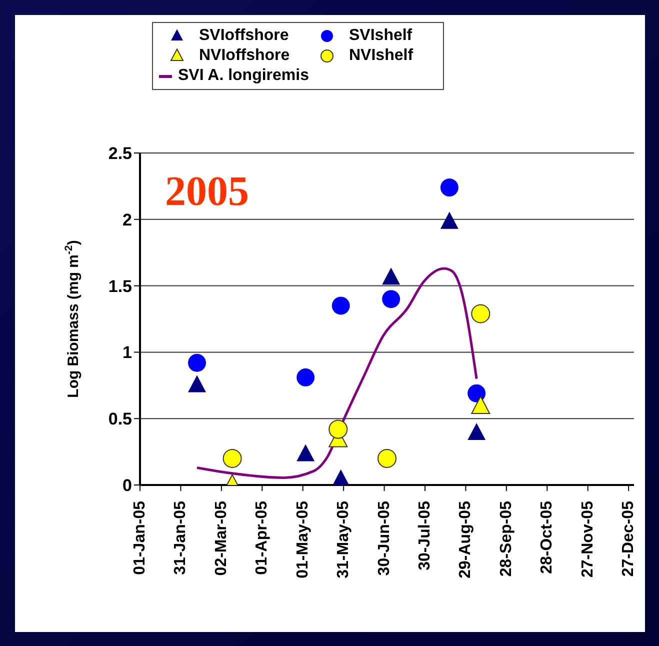 The width and height of the screenshot is (659, 646). I want to click on x-tick-label: 27-Dec-05, so click(629, 538).